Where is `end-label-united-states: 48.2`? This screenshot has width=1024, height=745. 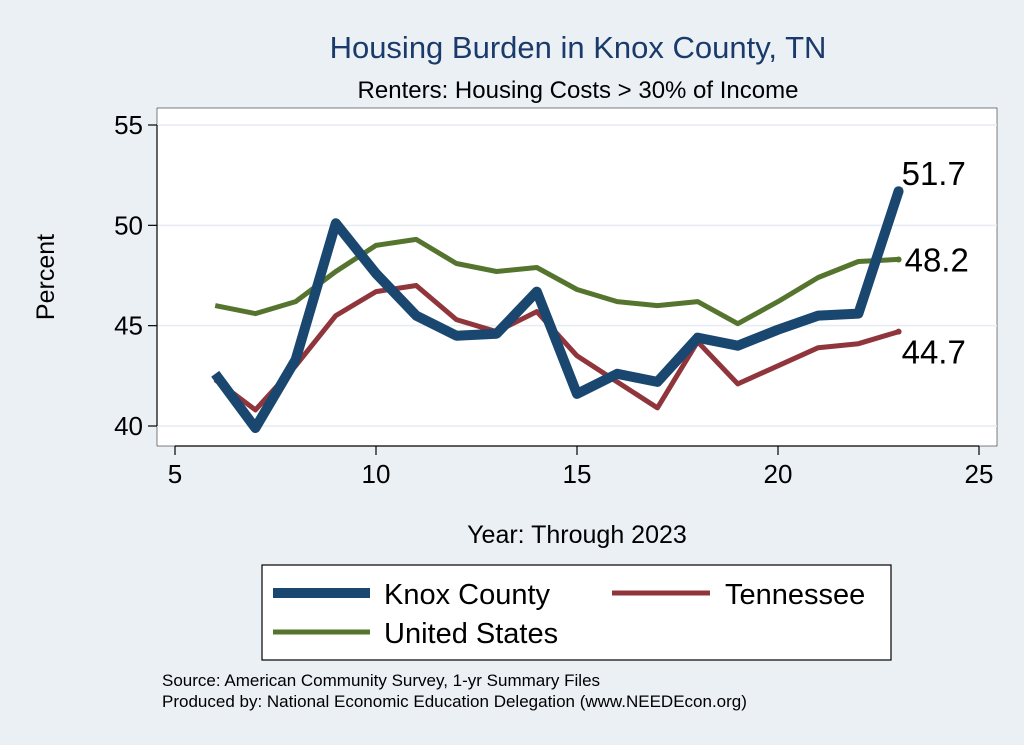 end-label-united-states: 48.2 is located at coordinates (937, 259).